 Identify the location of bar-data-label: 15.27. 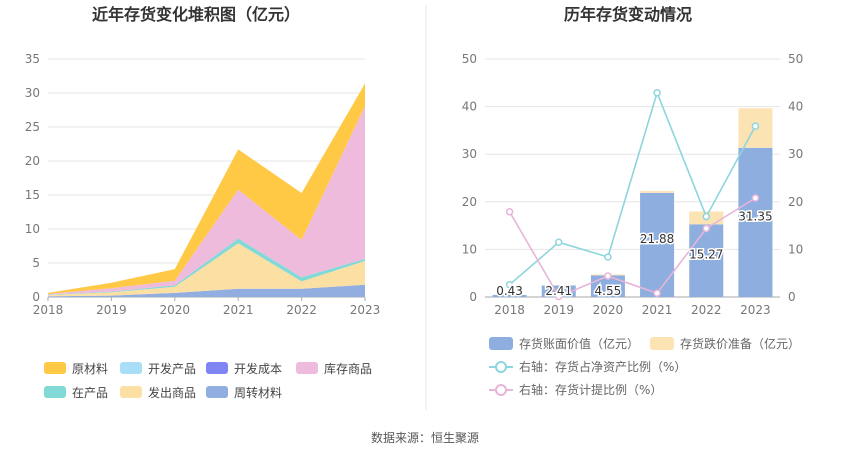
(706, 255).